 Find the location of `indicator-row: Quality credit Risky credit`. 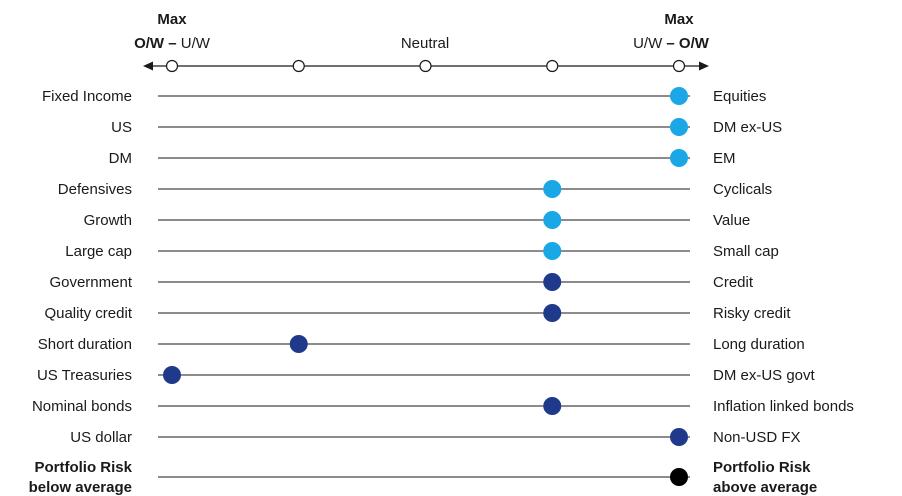

indicator-row: Quality credit Risky credit is located at coordinates (417, 313).